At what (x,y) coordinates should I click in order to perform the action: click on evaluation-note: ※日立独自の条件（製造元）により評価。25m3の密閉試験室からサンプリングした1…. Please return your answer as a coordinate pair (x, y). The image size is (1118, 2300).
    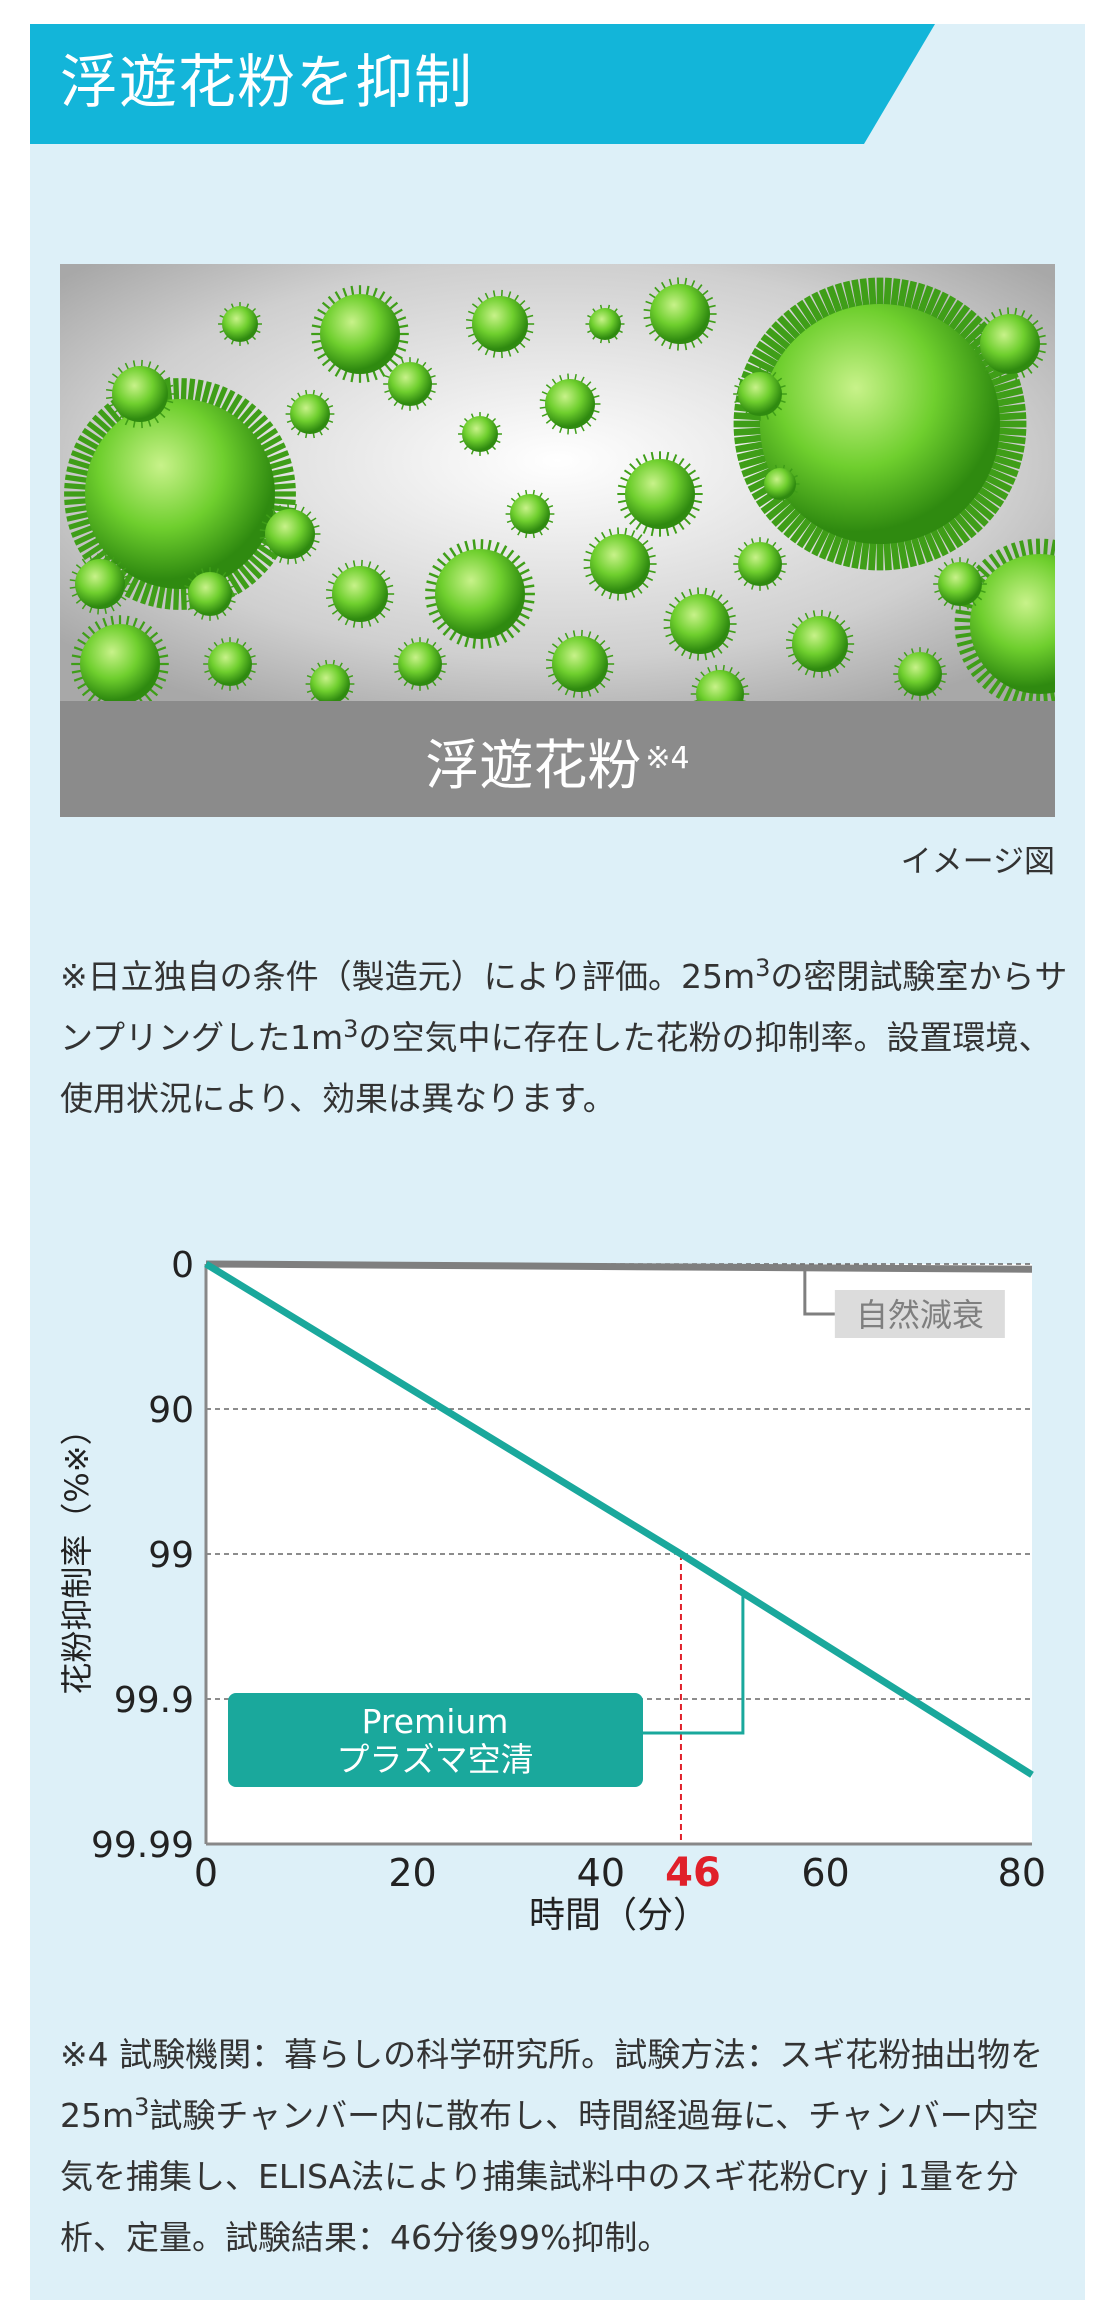
    Looking at the image, I should click on (564, 1036).